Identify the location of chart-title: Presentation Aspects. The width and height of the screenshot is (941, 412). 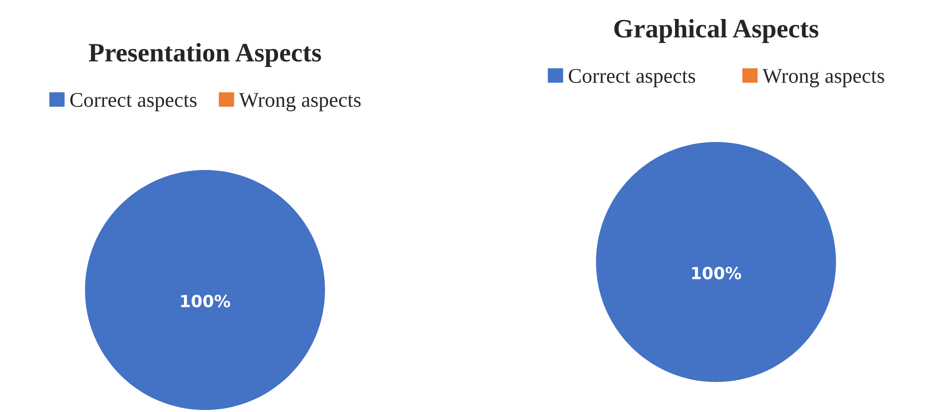
(205, 55).